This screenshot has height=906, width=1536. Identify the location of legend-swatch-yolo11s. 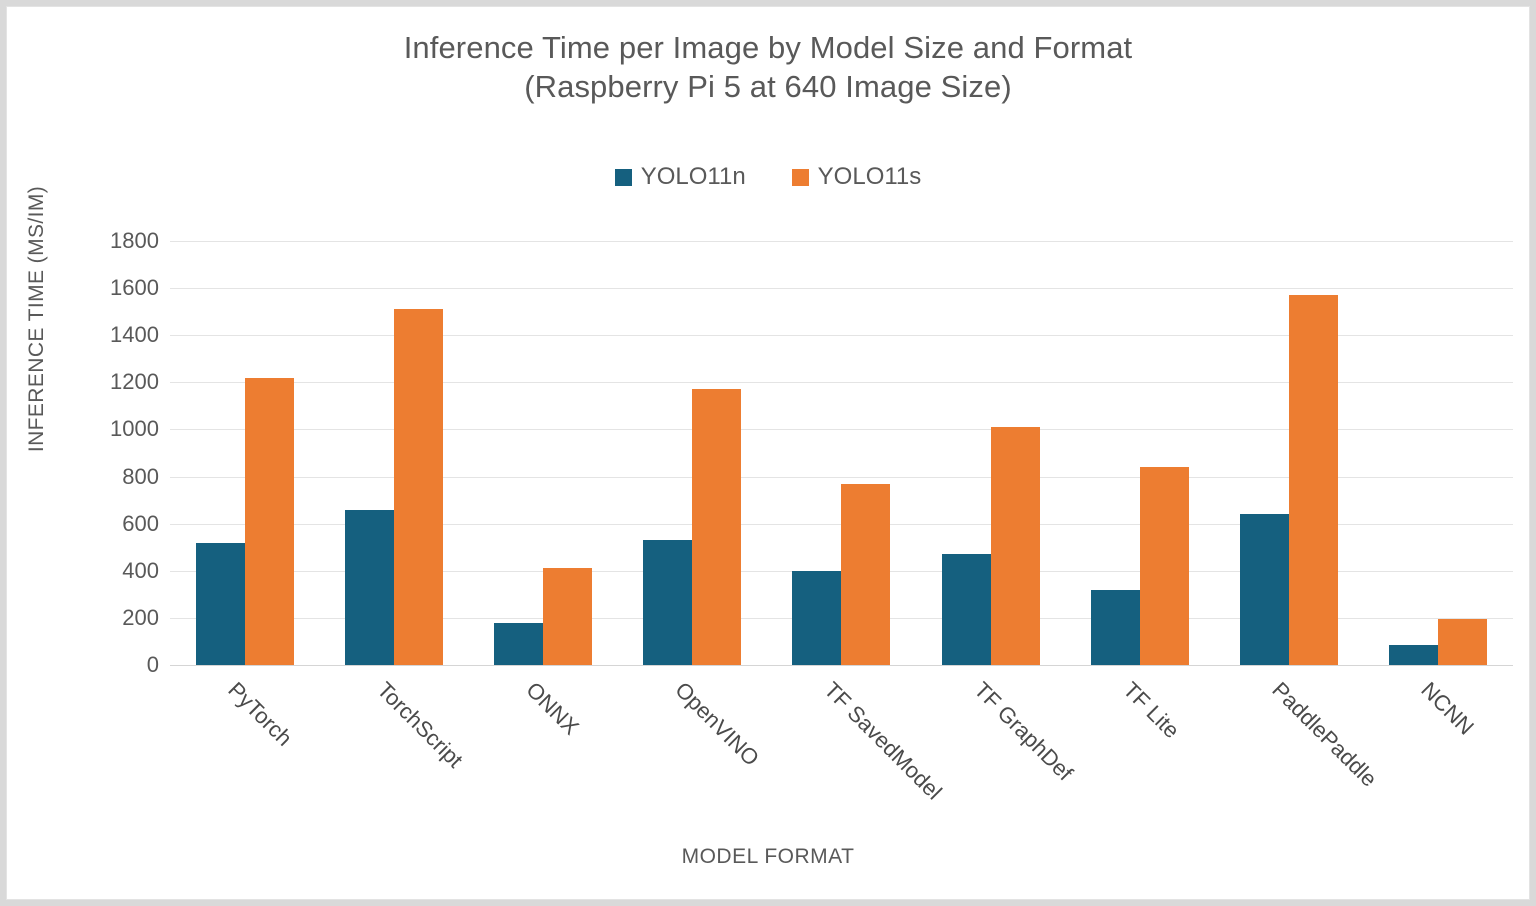
(800, 177).